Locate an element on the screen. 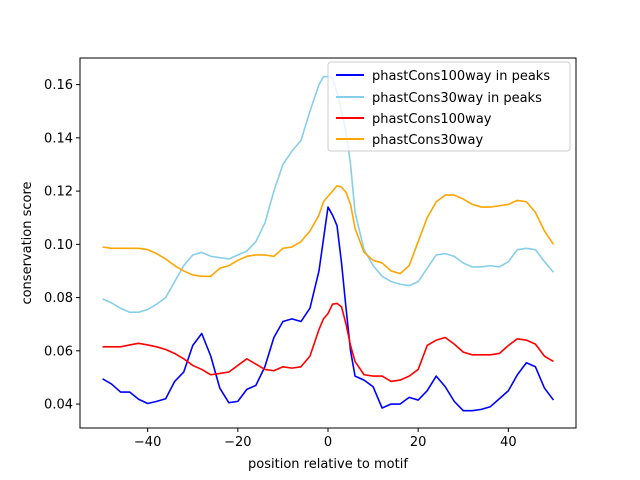 This screenshot has height=480, width=640. y-tick-label: 0.06 is located at coordinates (58, 351).